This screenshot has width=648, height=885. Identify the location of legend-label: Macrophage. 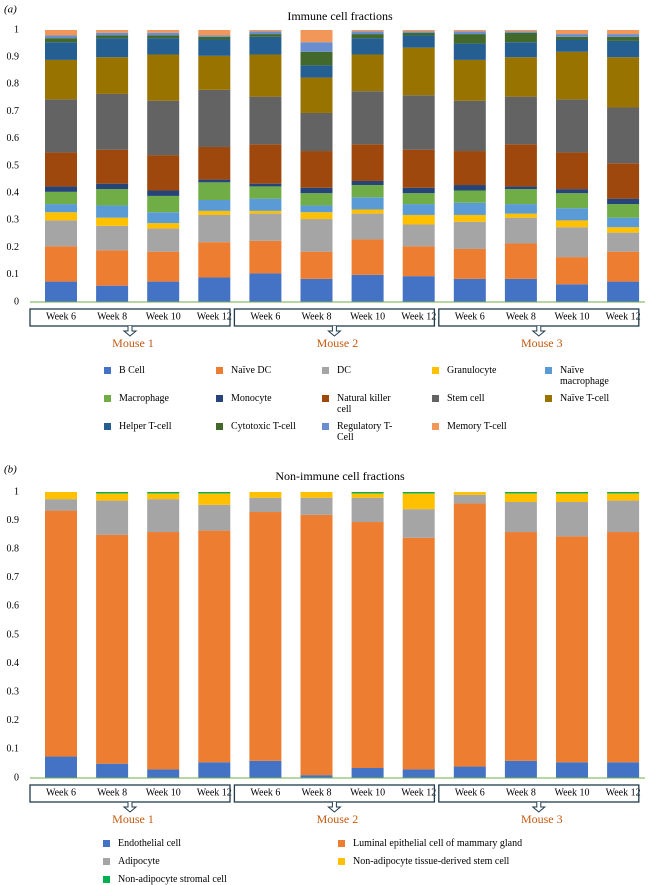
(144, 398).